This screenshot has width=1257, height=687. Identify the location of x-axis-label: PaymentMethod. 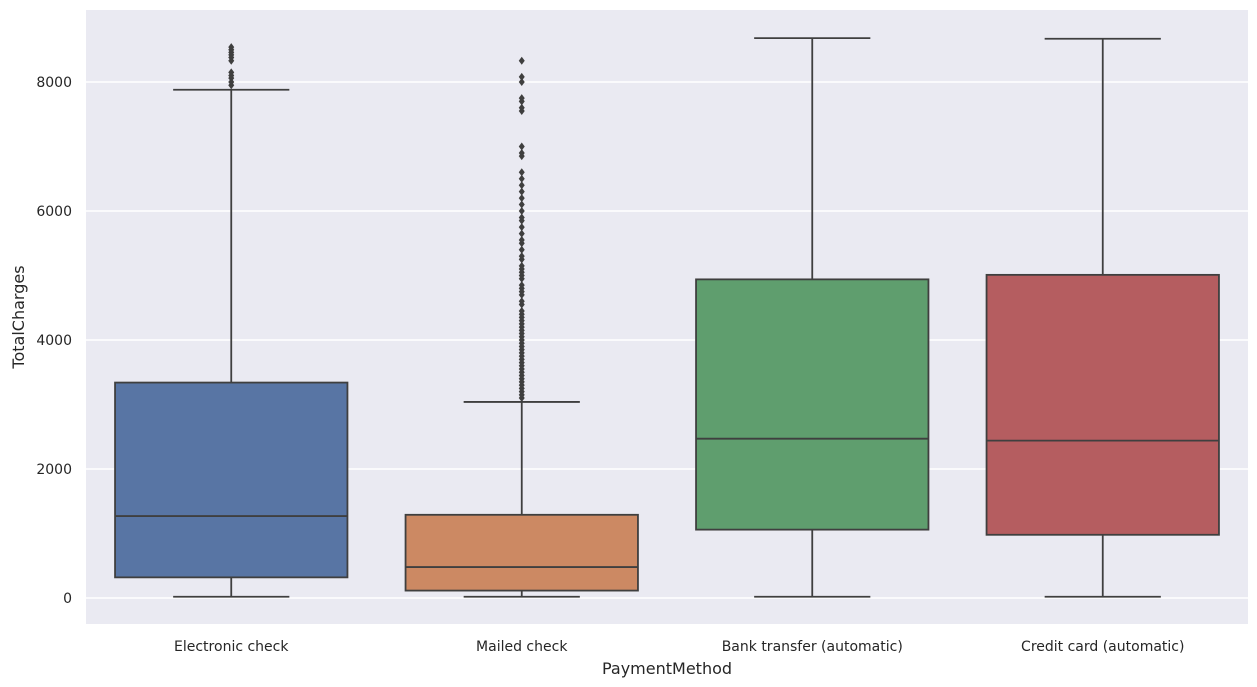
(667, 668).